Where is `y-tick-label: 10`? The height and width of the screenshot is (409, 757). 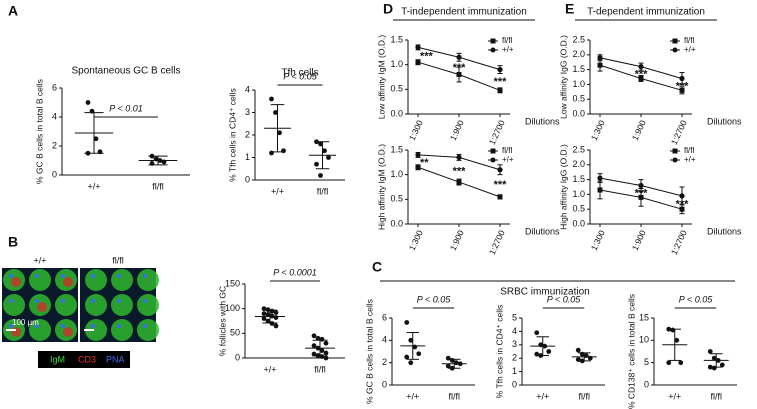
y-tick-label: 10 is located at coordinates (644, 340).